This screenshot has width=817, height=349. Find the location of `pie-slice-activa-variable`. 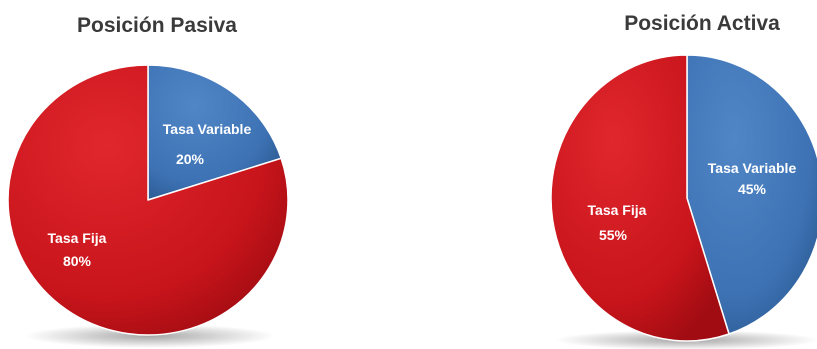

pie-slice-activa-variable is located at coordinates (751, 194).